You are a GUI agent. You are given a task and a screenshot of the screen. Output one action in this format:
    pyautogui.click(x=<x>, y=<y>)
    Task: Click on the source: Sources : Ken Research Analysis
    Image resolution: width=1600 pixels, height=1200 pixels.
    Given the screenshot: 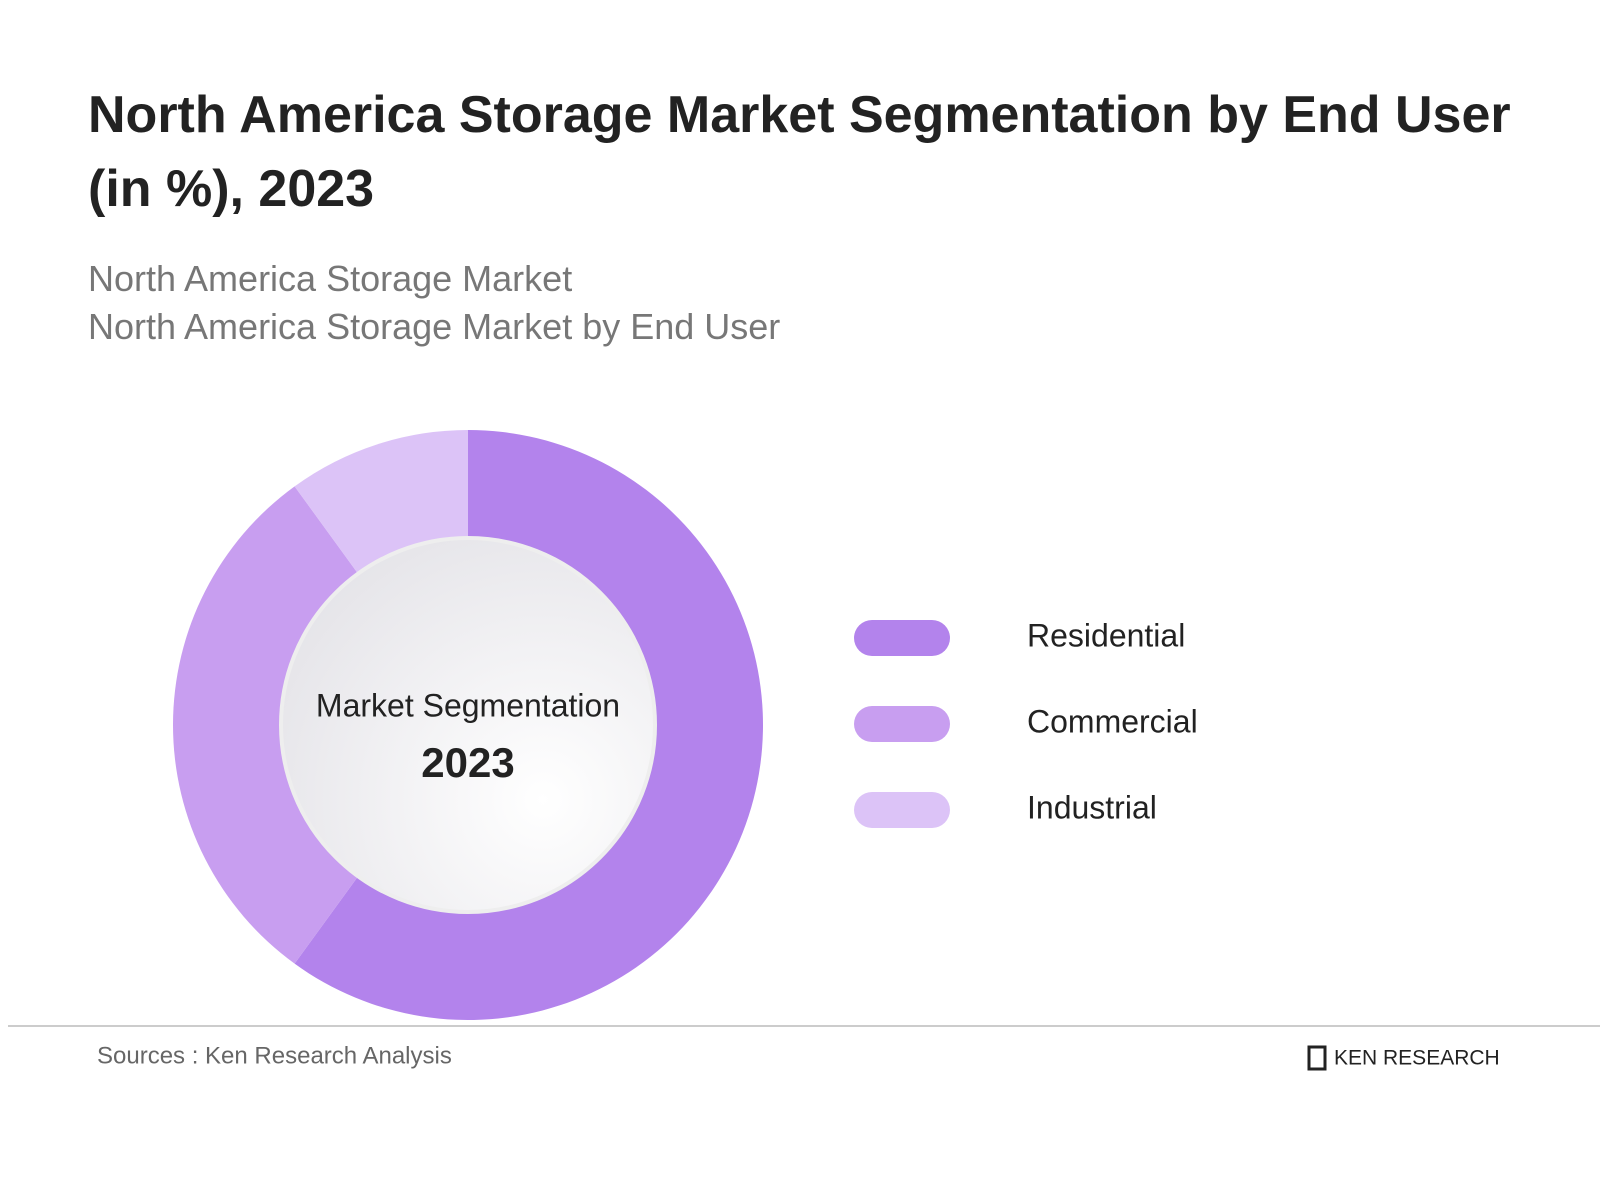 What is the action you would take?
    pyautogui.click(x=274, y=1055)
    